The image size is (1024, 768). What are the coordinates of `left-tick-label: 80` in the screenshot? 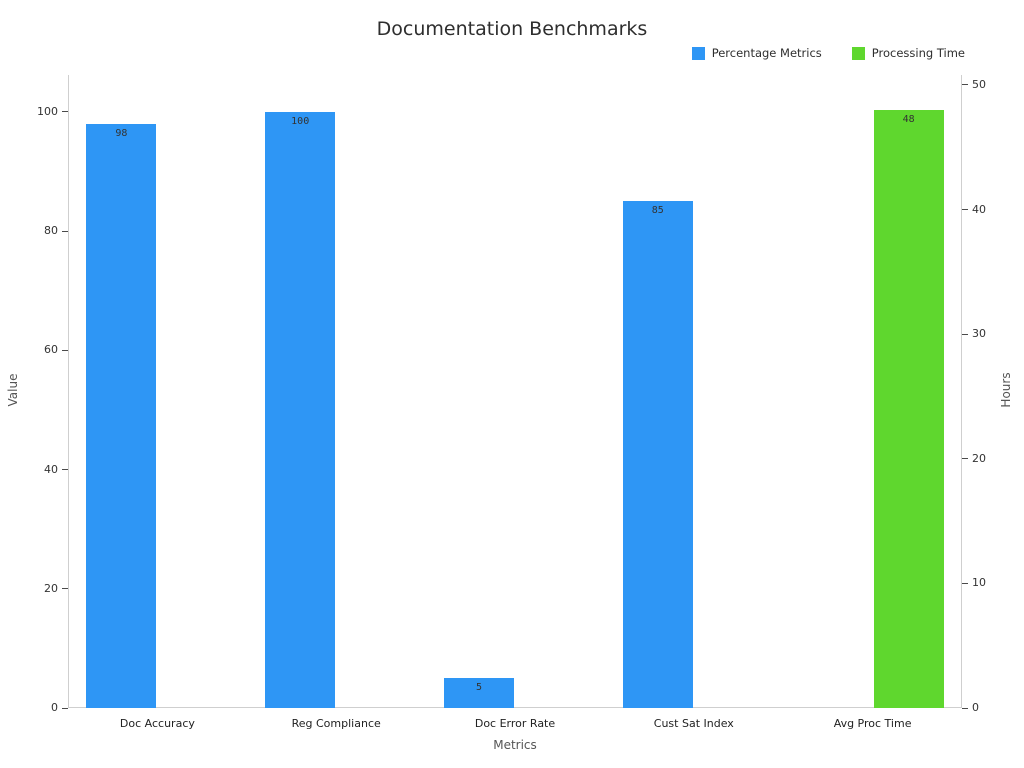 It's located at (51, 231).